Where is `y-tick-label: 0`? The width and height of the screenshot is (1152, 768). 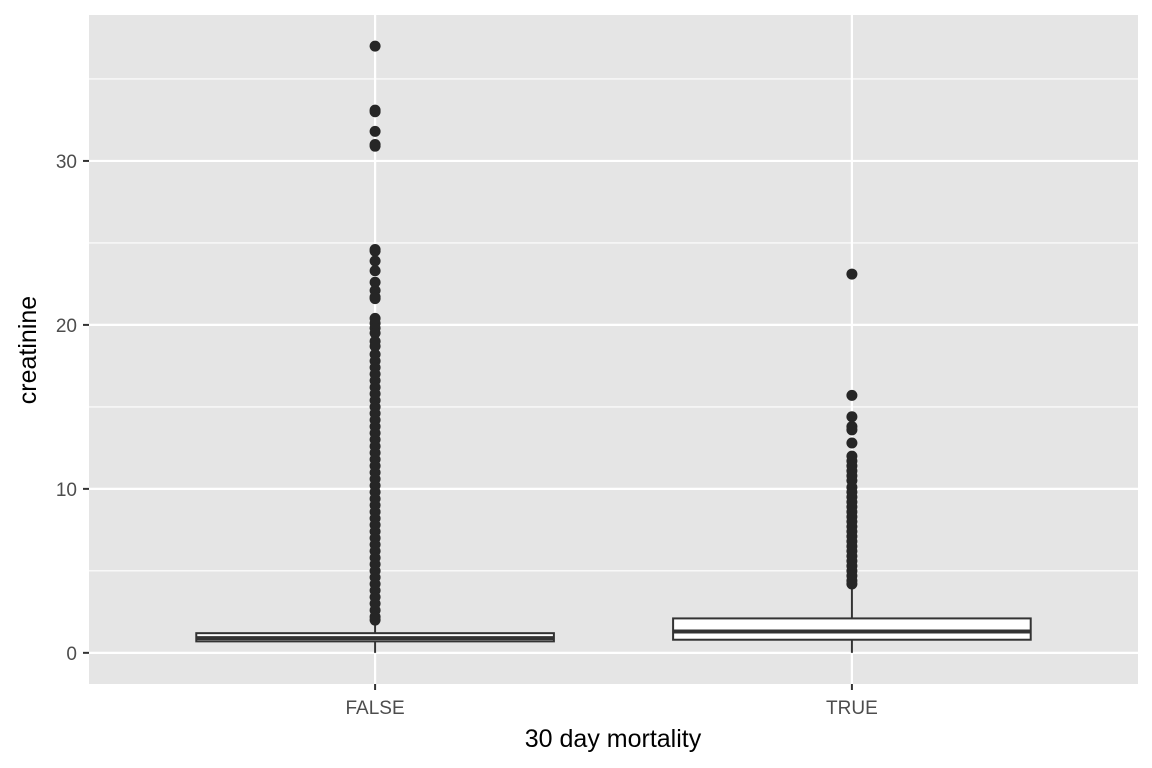 y-tick-label: 0 is located at coordinates (71, 654).